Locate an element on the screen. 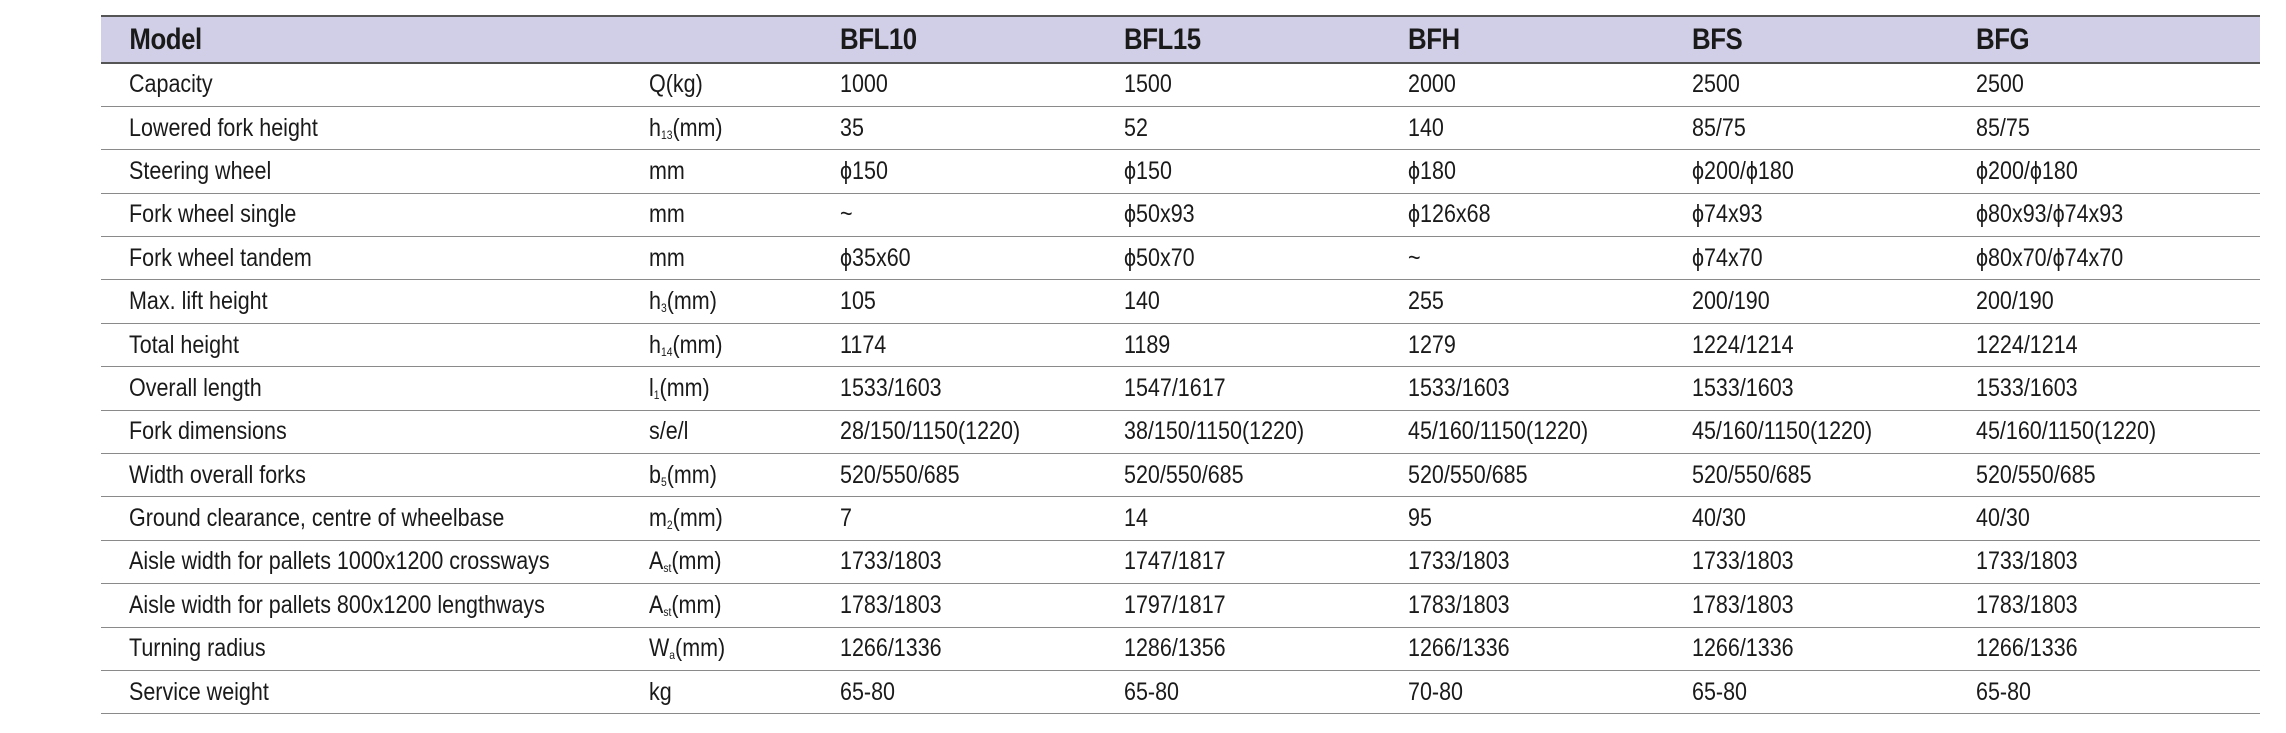 The image size is (2286, 733). row-value: 105 is located at coordinates (982, 301).